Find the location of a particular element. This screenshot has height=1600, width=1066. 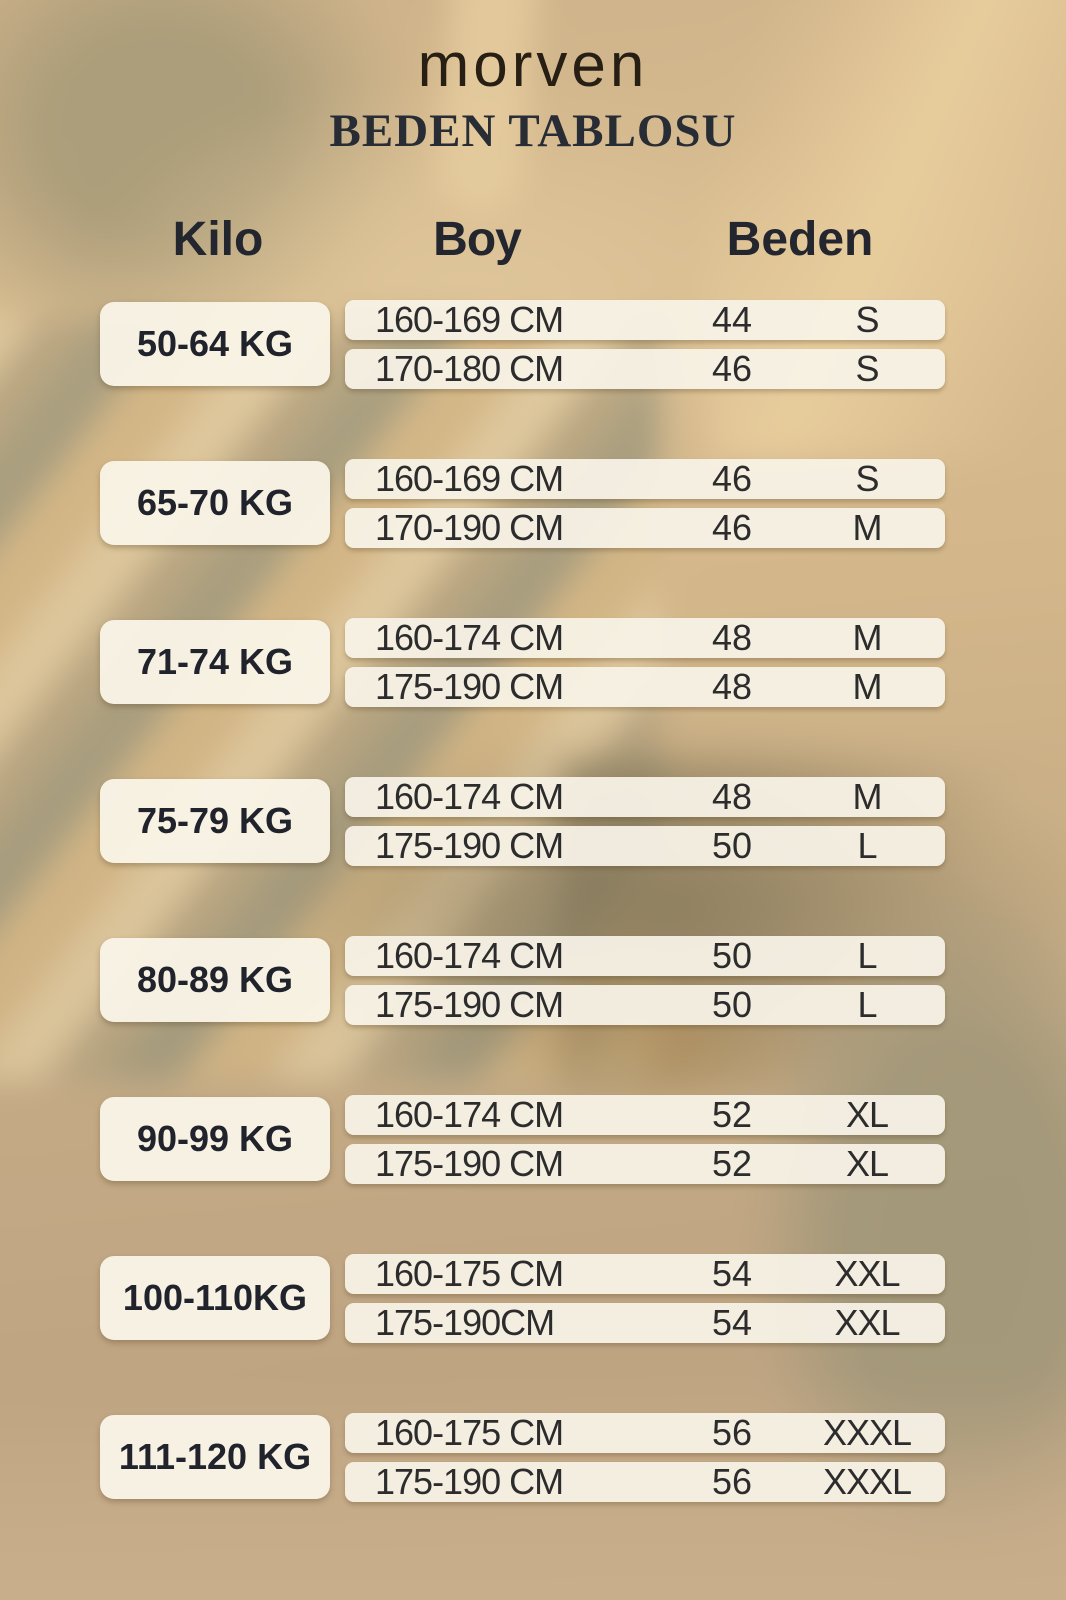

table-row: 175-190 CM 48 M is located at coordinates (645, 686).